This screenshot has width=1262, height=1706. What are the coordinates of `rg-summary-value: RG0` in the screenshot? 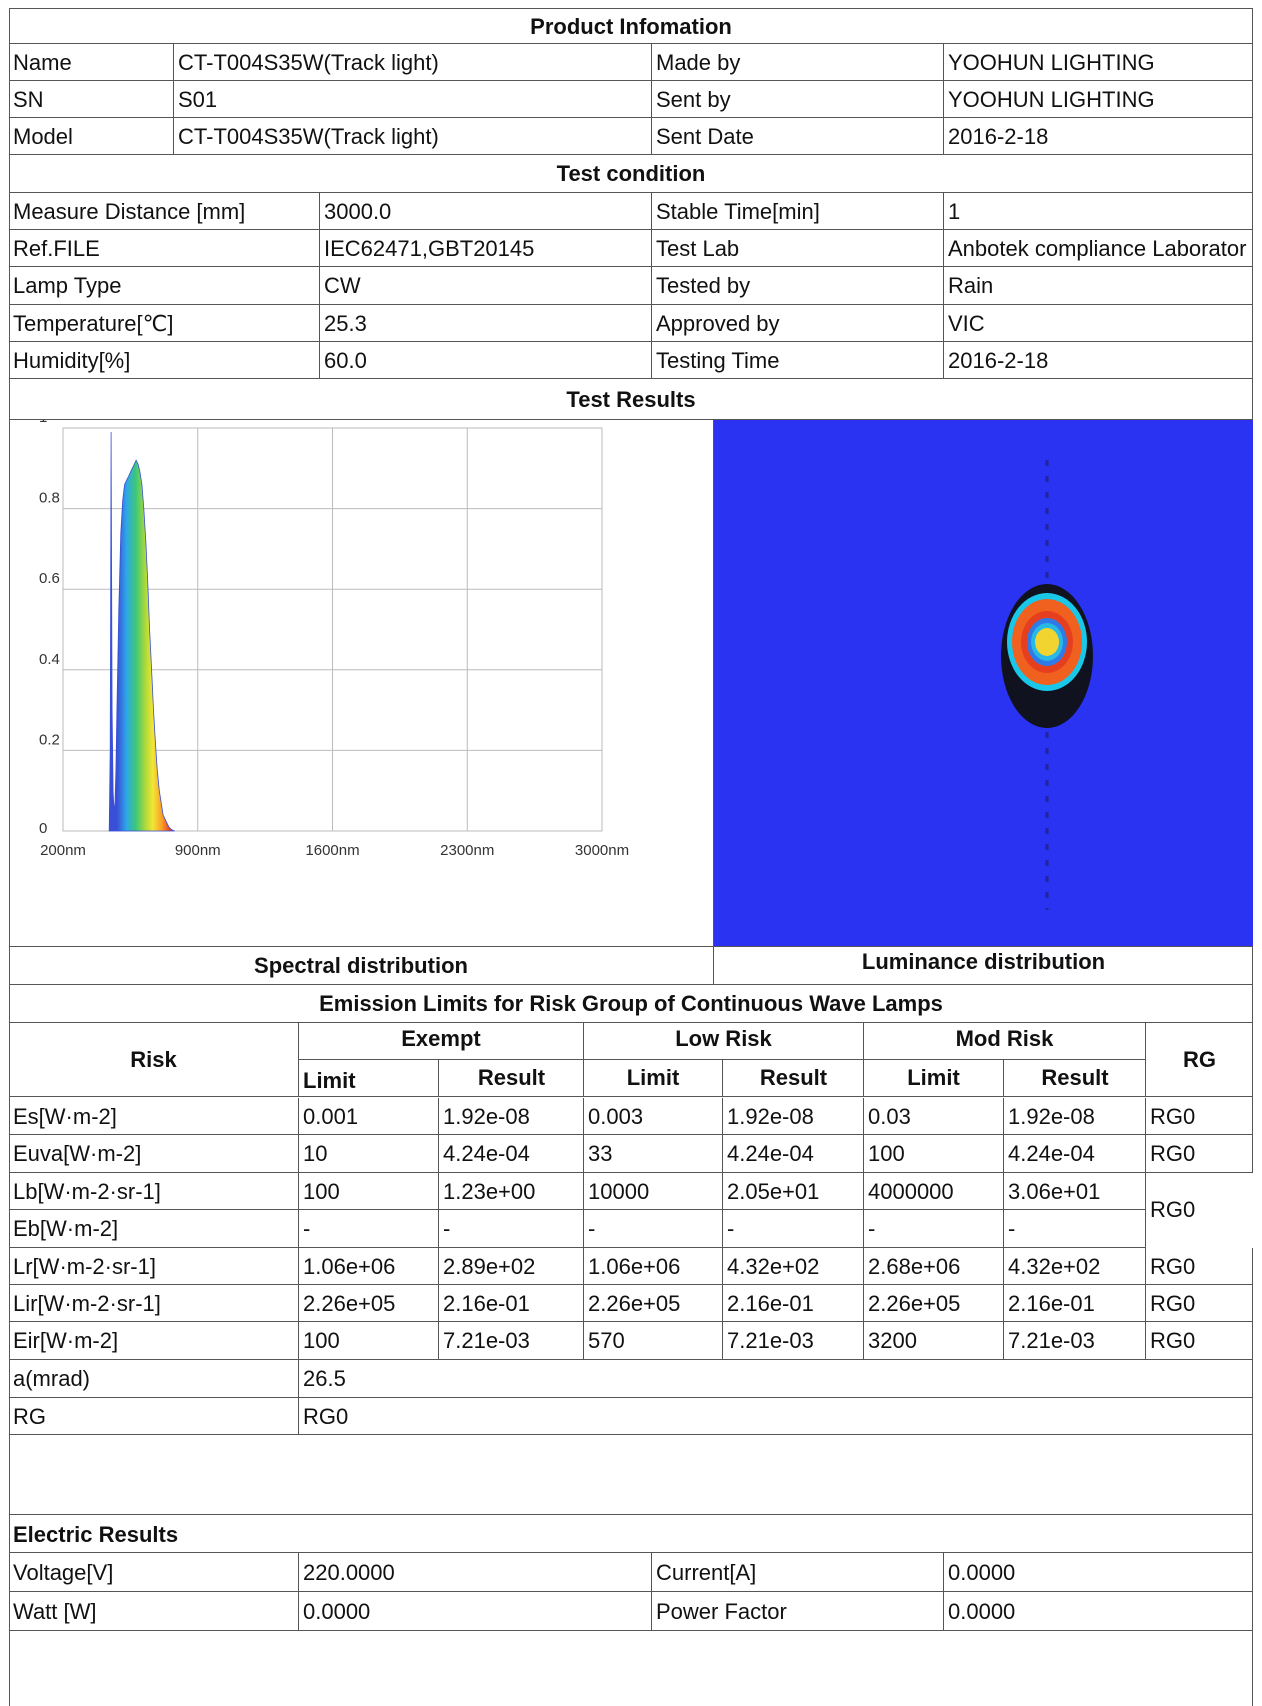 It's located at (326, 1416).